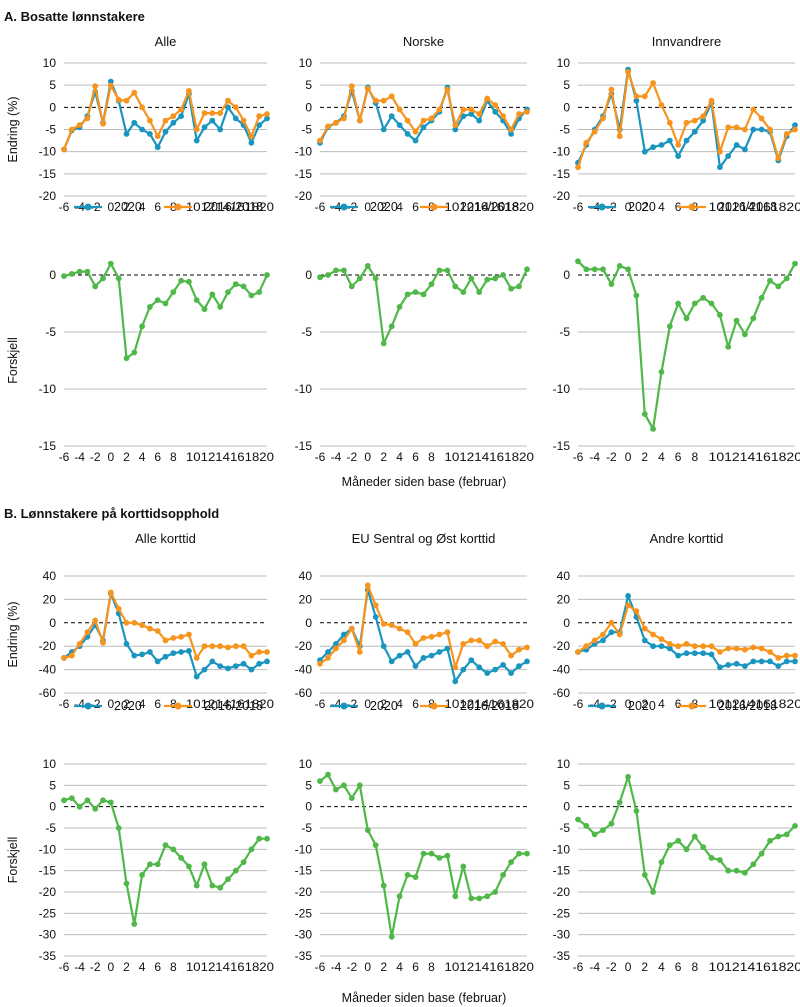 The image size is (800, 1007). What do you see at coordinates (562, 913) in the screenshot?
I see `y-tick-label: -25` at bounding box center [562, 913].